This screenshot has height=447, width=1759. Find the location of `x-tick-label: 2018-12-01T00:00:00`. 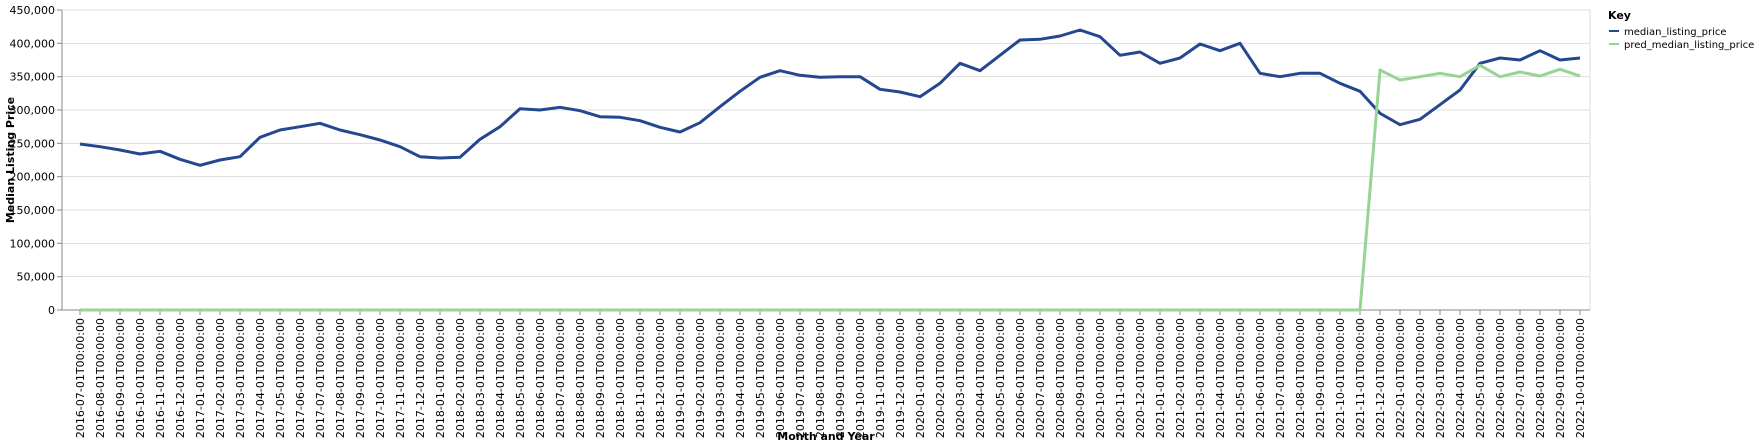

x-tick-label: 2018-12-01T00:00:00 is located at coordinates (660, 378).